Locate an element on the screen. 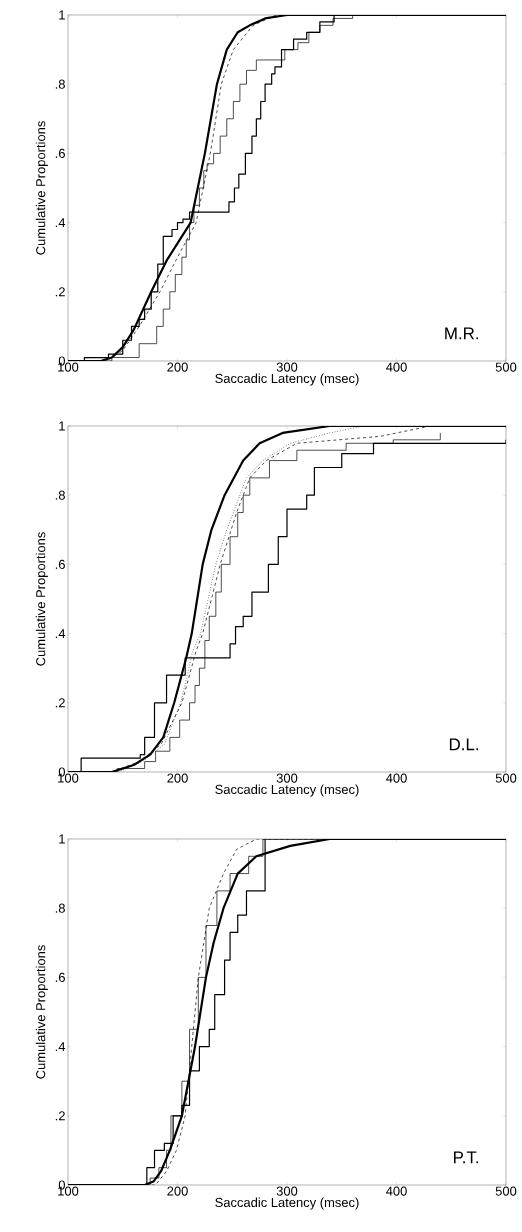 Image resolution: width=522 pixels, height=1232 pixels. annotation: M.R. is located at coordinates (462, 333).